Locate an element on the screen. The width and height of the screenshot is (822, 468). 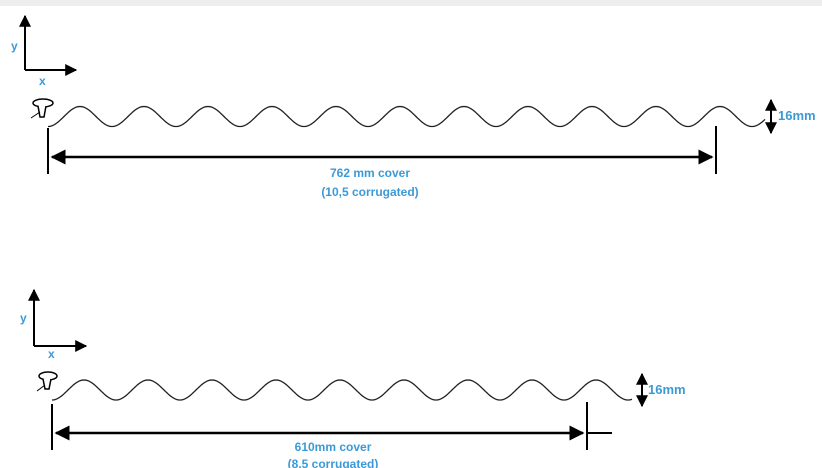
cover-label: 610mm cover is located at coordinates (333, 447).